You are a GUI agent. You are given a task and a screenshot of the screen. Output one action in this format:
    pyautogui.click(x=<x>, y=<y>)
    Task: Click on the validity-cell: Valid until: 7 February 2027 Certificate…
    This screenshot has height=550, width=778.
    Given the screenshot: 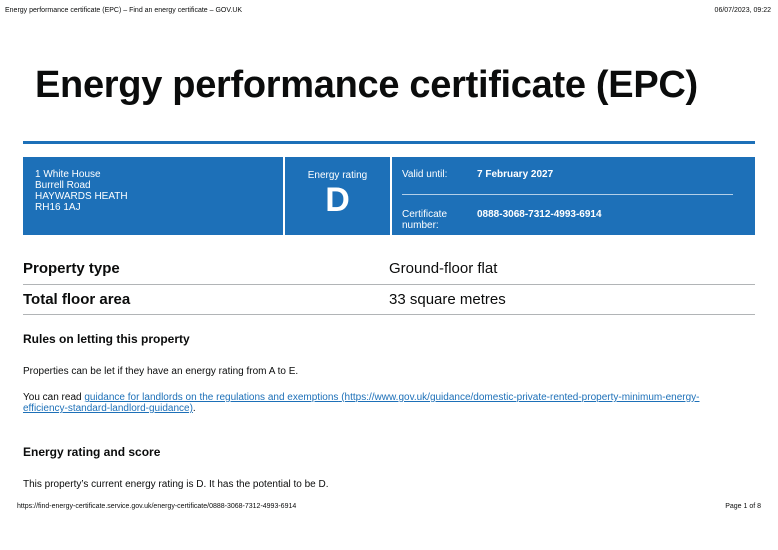 What is the action you would take?
    pyautogui.click(x=573, y=196)
    